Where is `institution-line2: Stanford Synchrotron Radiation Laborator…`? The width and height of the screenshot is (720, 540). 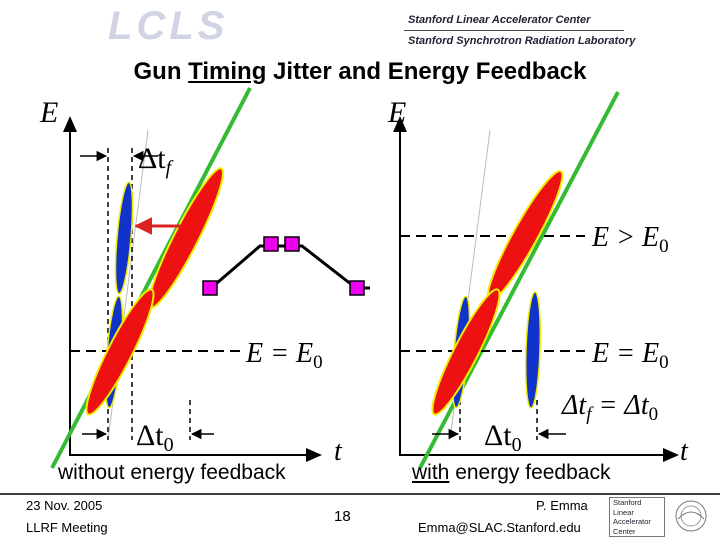 institution-line2: Stanford Synchrotron Radiation Laborator… is located at coordinates (522, 41).